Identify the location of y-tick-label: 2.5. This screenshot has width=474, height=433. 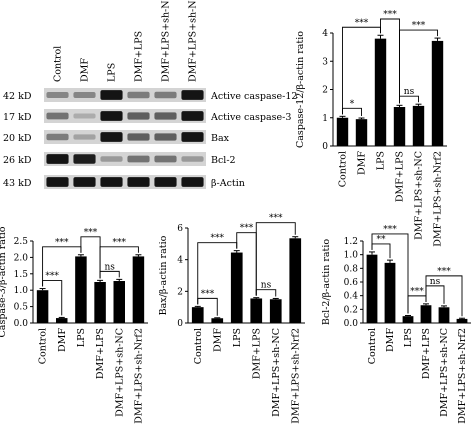
(21, 242).